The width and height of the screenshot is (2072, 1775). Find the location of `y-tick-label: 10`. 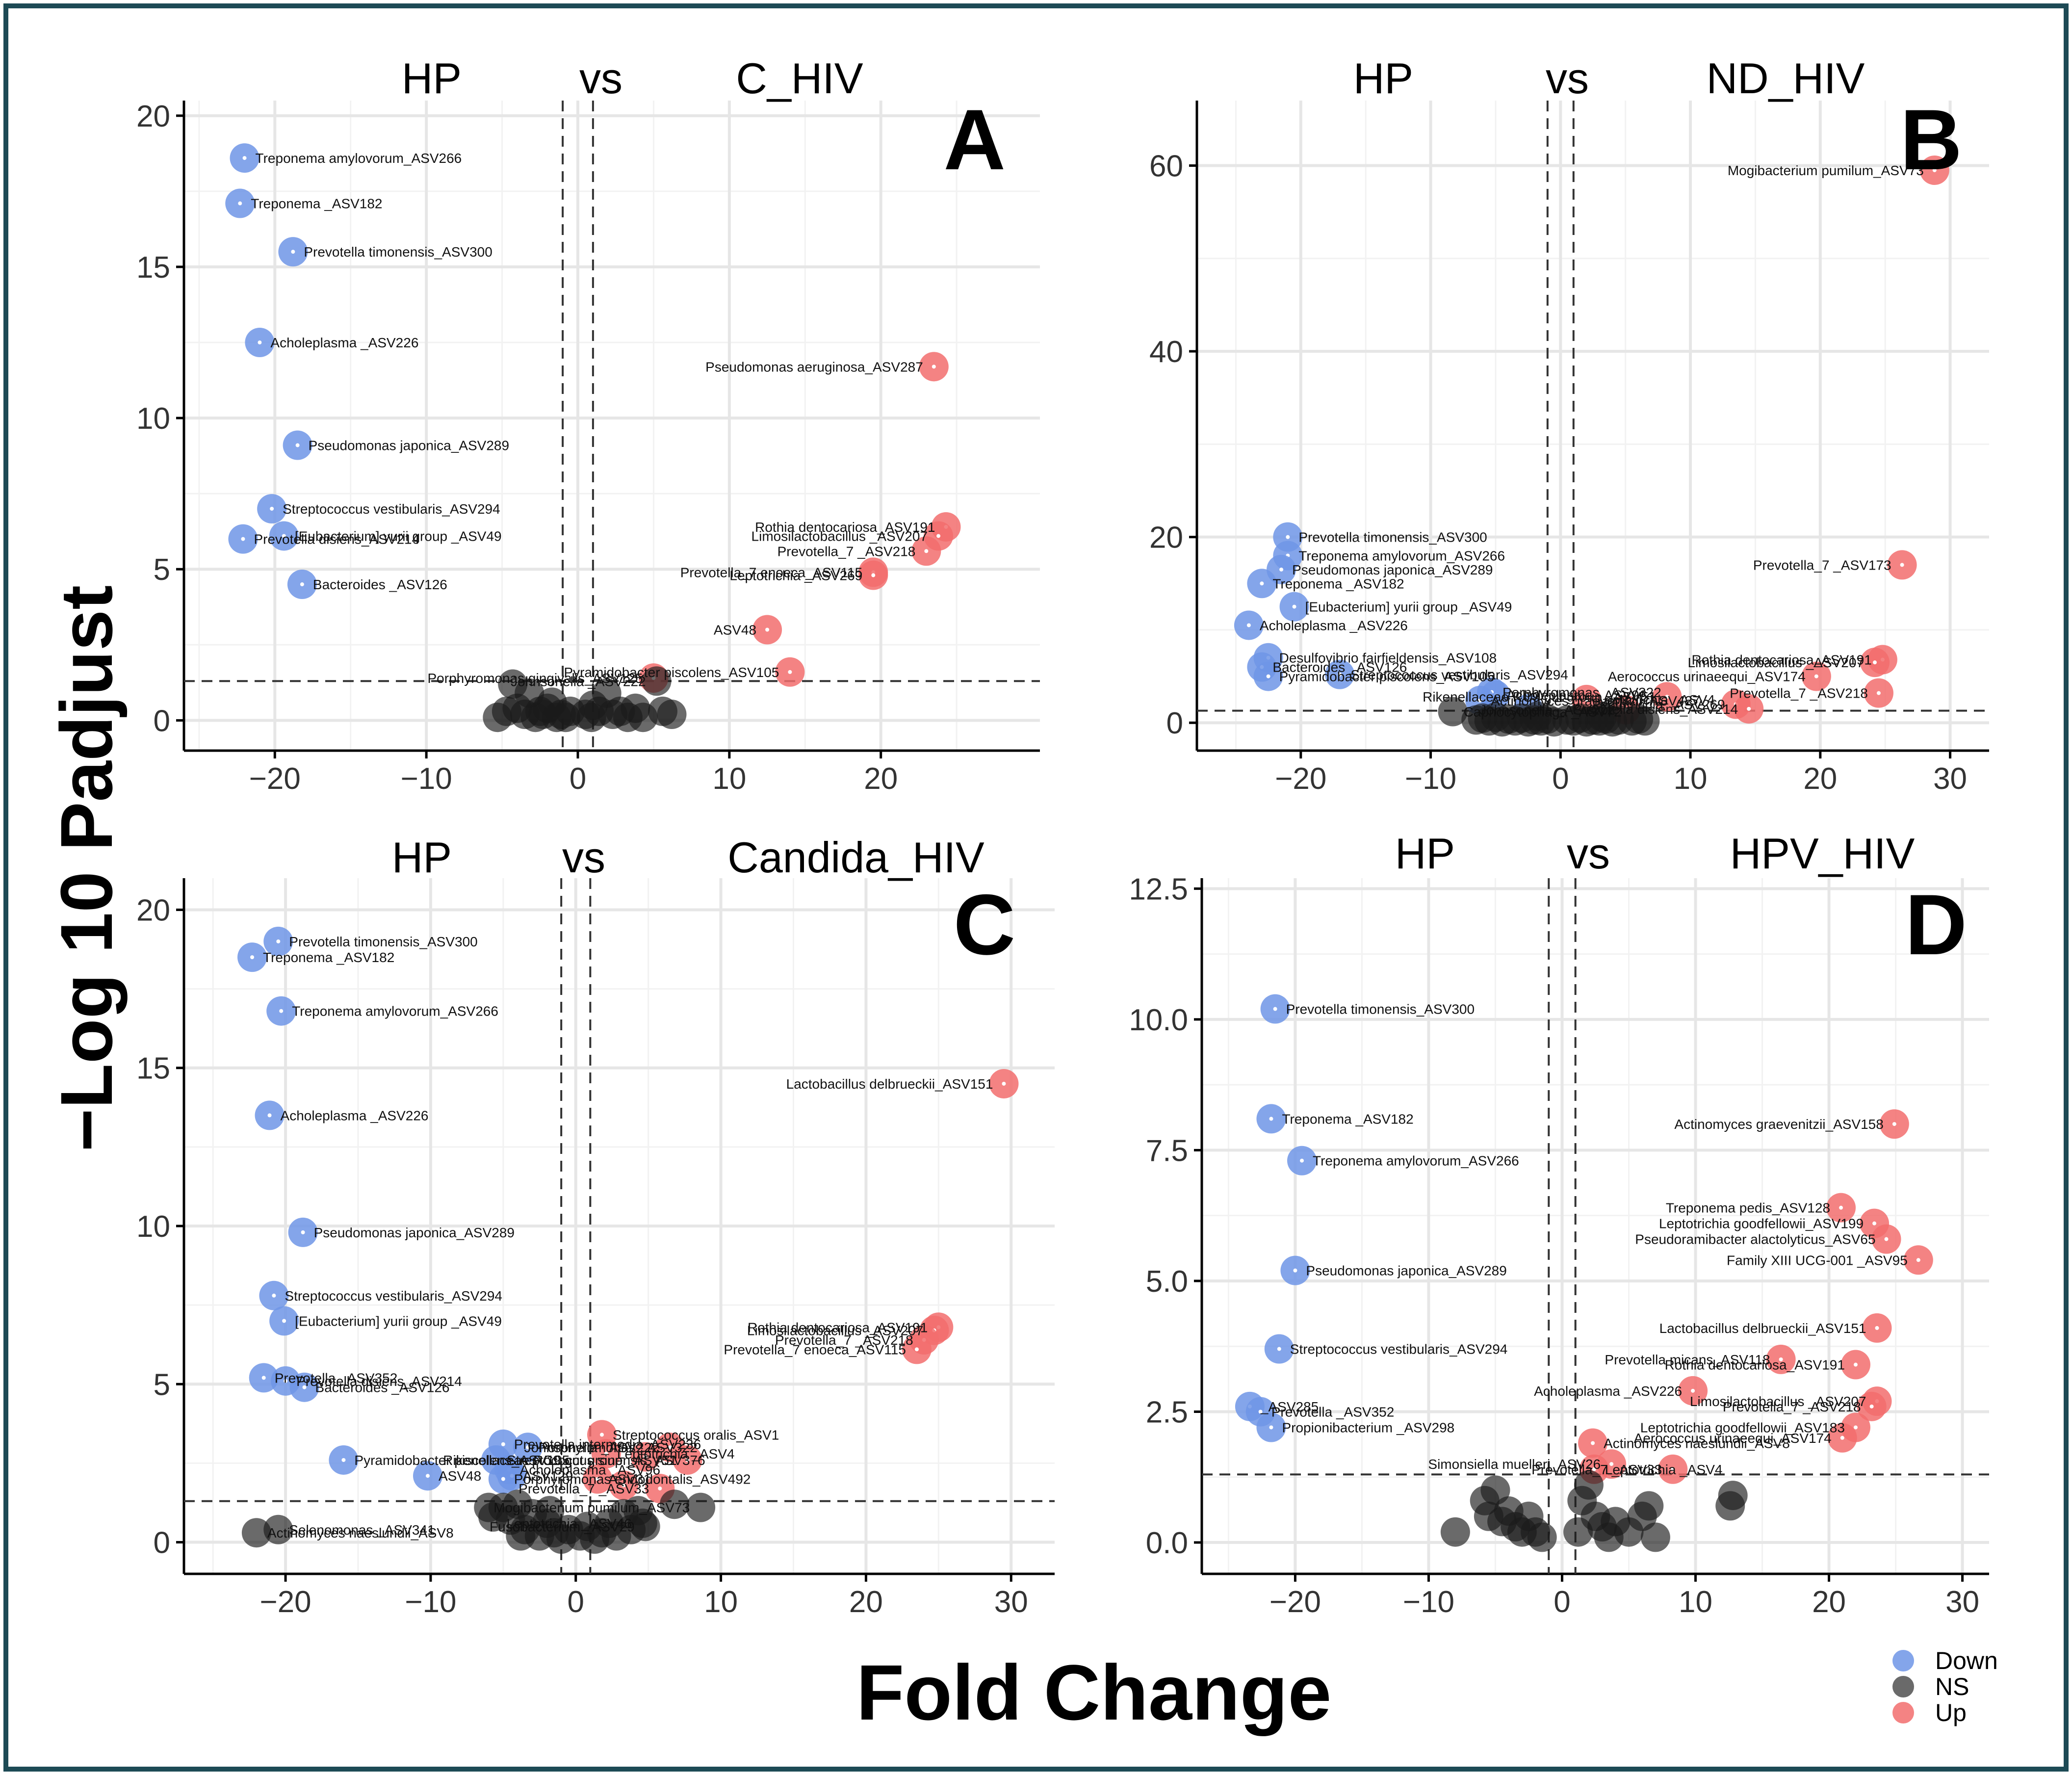

y-tick-label: 10 is located at coordinates (153, 419).